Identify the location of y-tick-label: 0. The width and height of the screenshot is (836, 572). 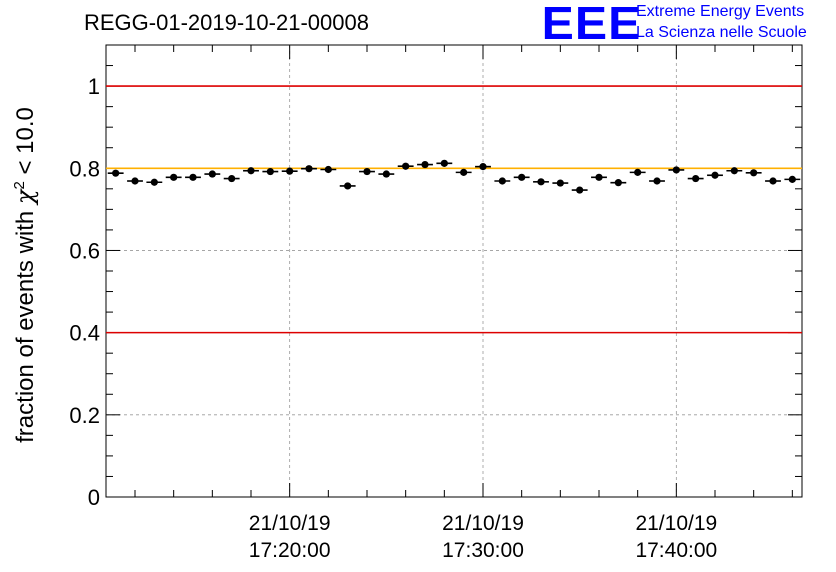
(94, 497).